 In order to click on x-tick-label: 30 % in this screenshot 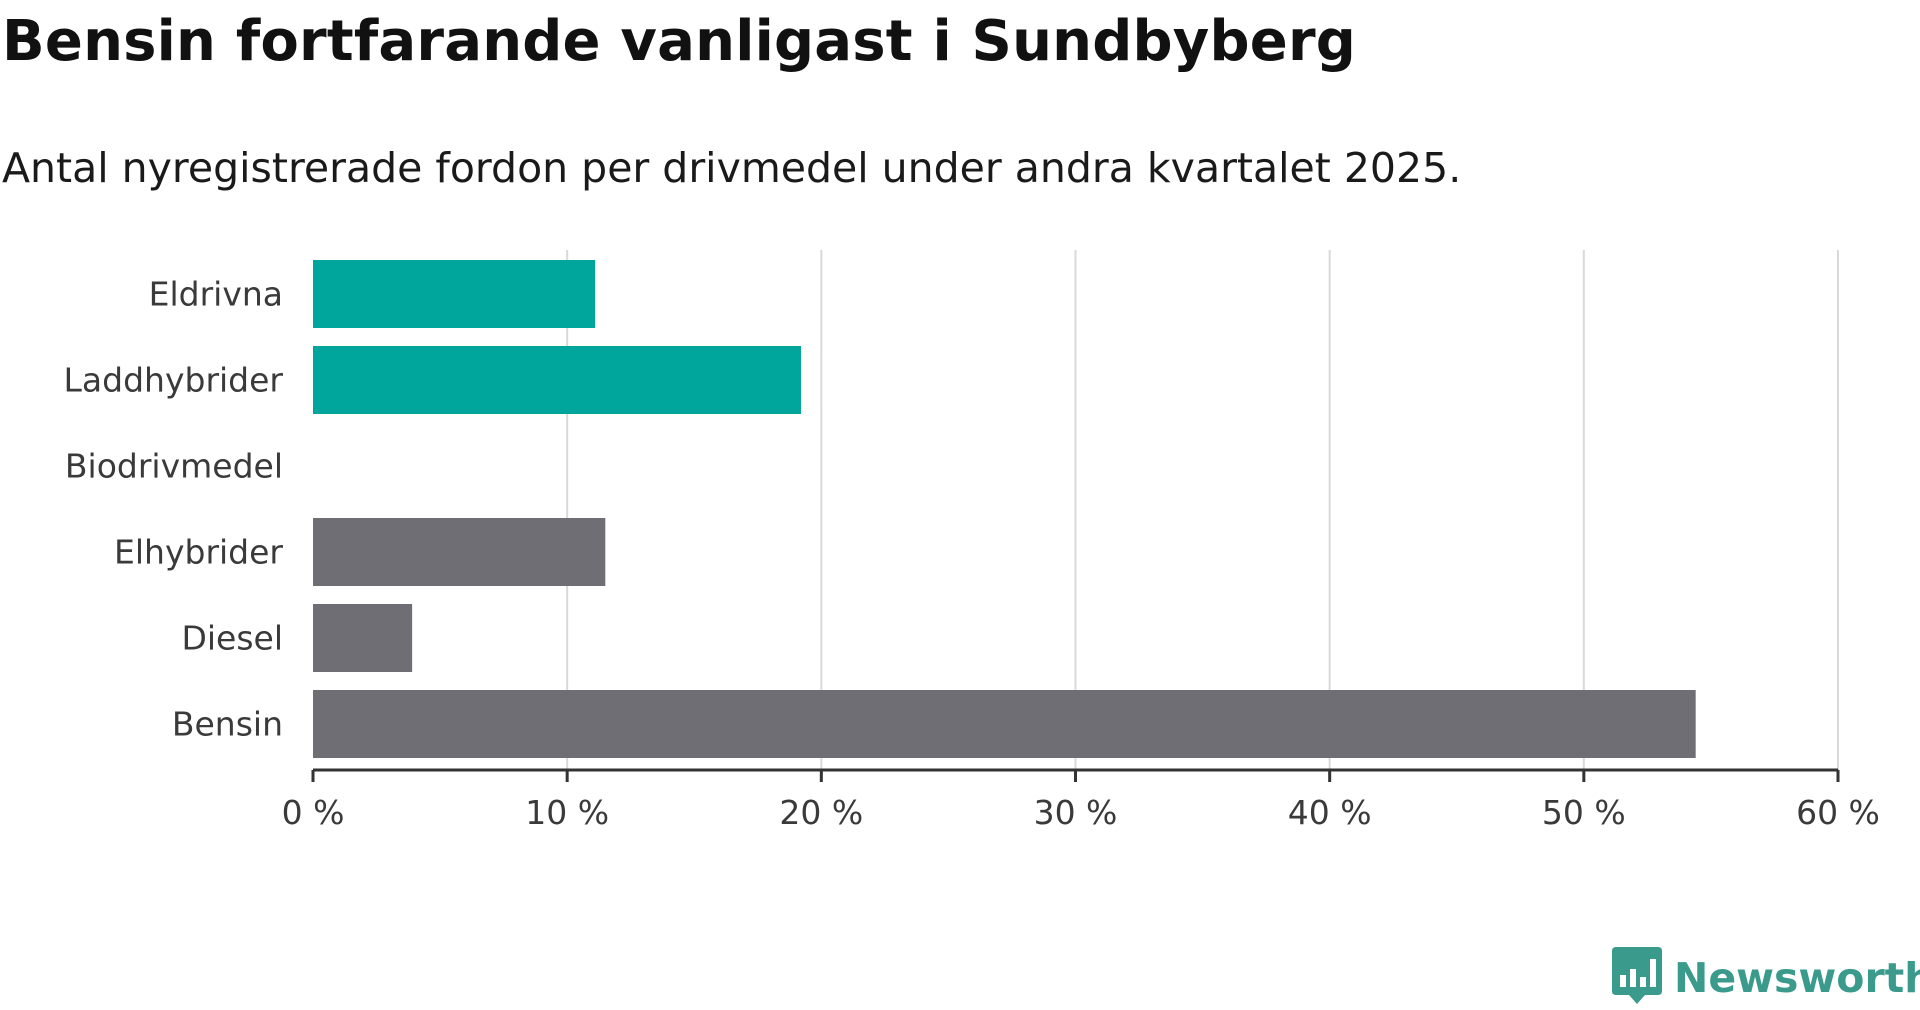, I will do `click(1076, 812)`.